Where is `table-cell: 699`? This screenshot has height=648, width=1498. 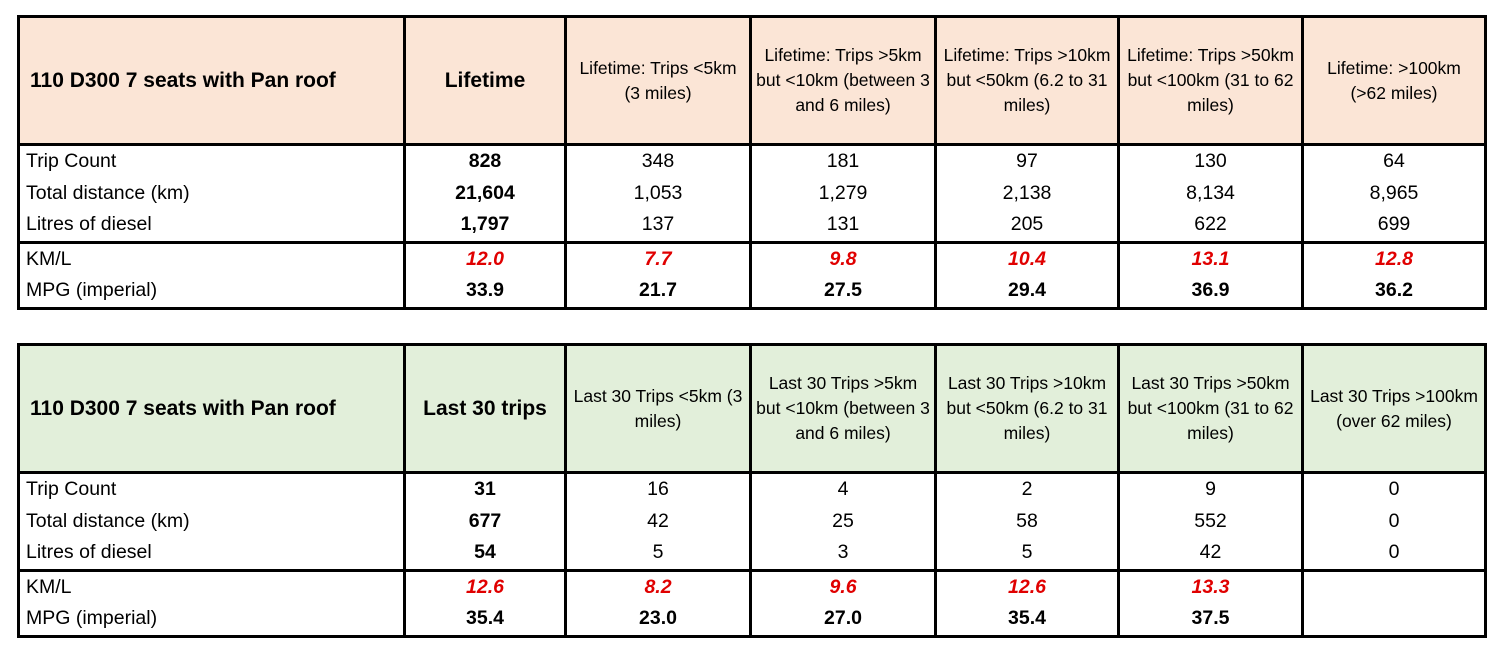
table-cell: 699 is located at coordinates (1394, 226).